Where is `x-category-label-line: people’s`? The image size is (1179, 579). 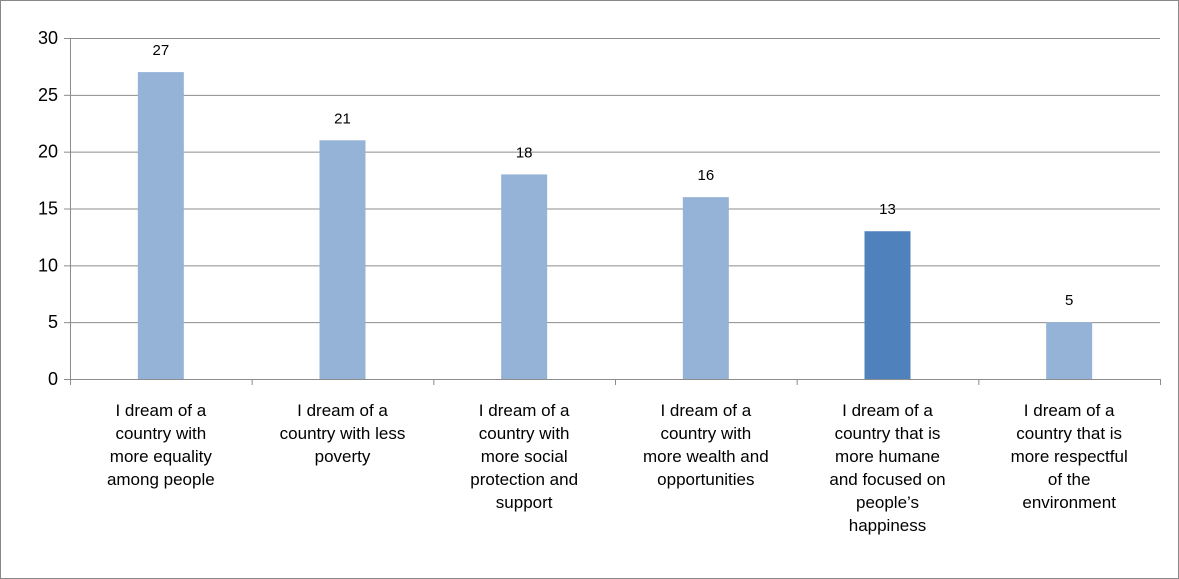 x-category-label-line: people’s is located at coordinates (887, 502).